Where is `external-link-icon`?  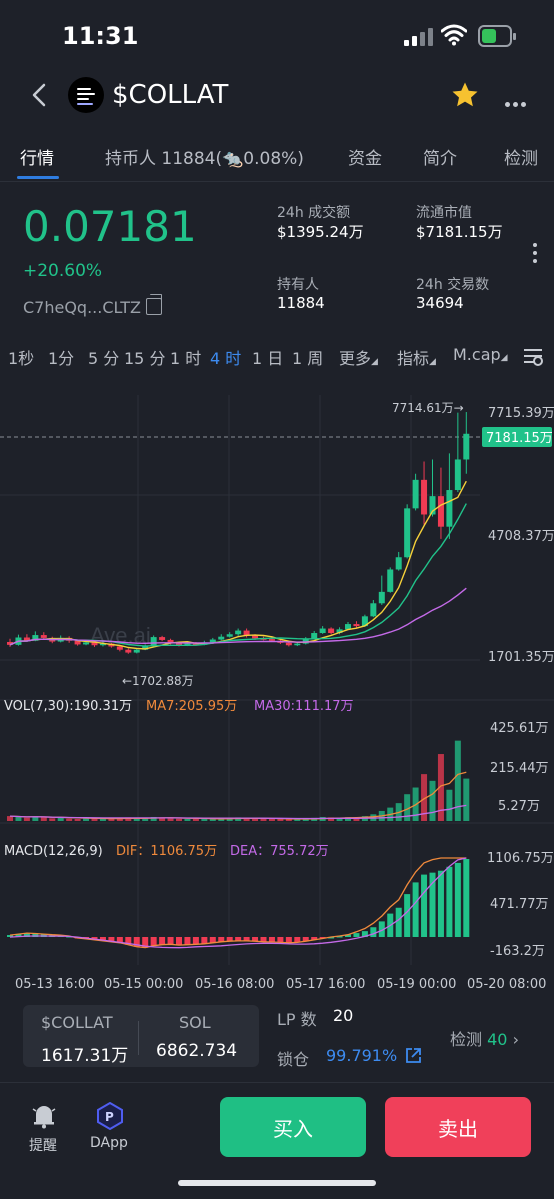
external-link-icon is located at coordinates (413, 1055).